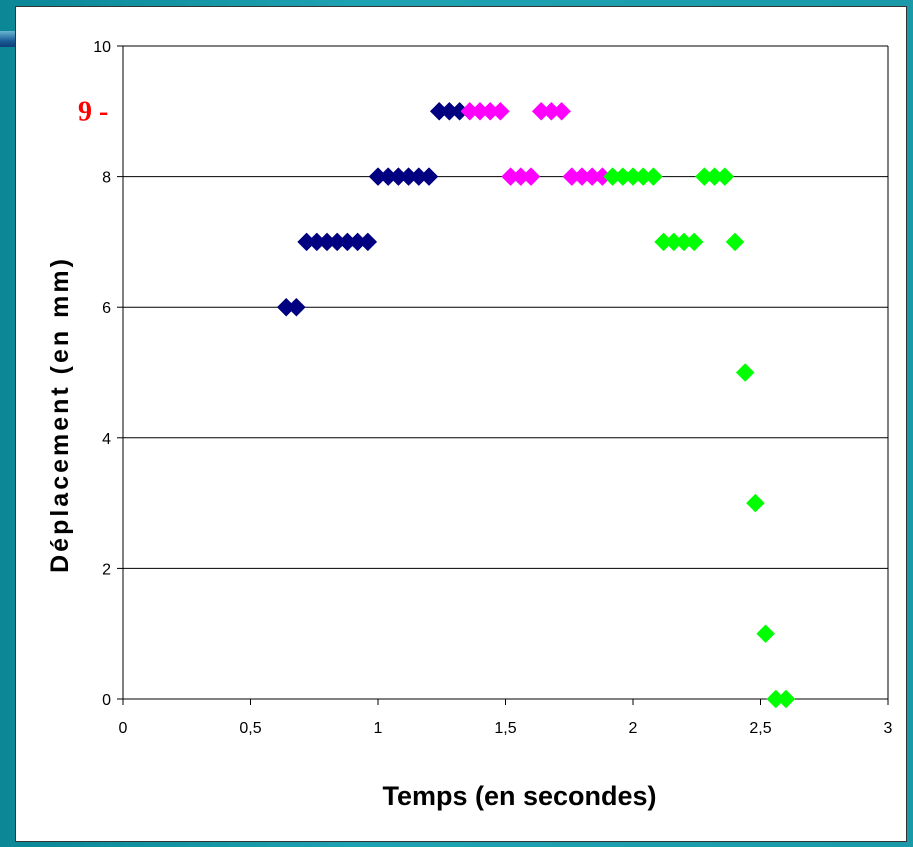 The width and height of the screenshot is (913, 847). What do you see at coordinates (106, 308) in the screenshot?
I see `y-tick-label: 6` at bounding box center [106, 308].